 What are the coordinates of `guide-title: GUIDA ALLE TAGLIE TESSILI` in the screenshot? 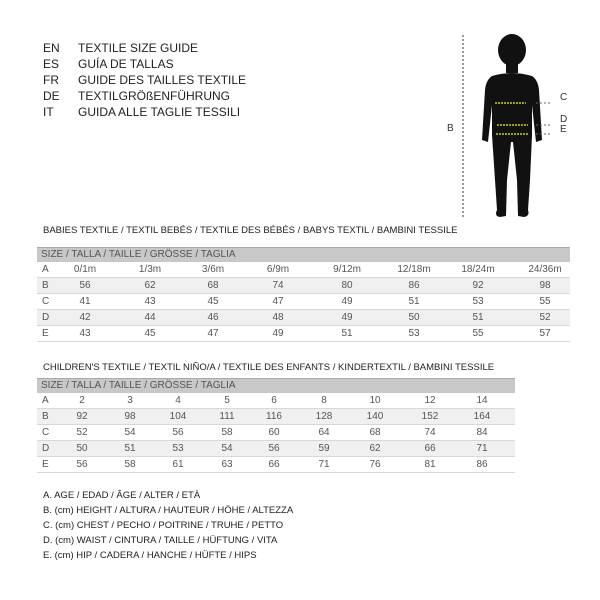 It's located at (159, 112).